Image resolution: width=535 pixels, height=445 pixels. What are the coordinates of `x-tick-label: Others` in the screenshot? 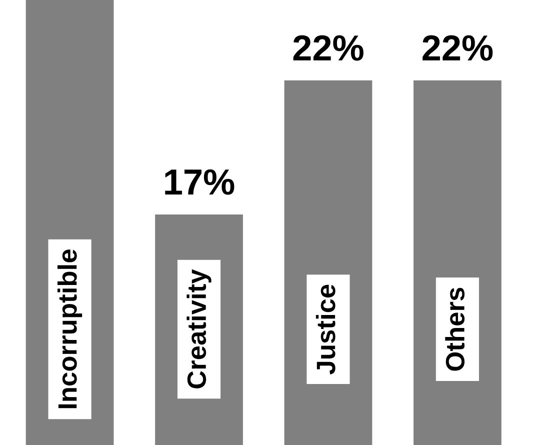 It's located at (455, 329).